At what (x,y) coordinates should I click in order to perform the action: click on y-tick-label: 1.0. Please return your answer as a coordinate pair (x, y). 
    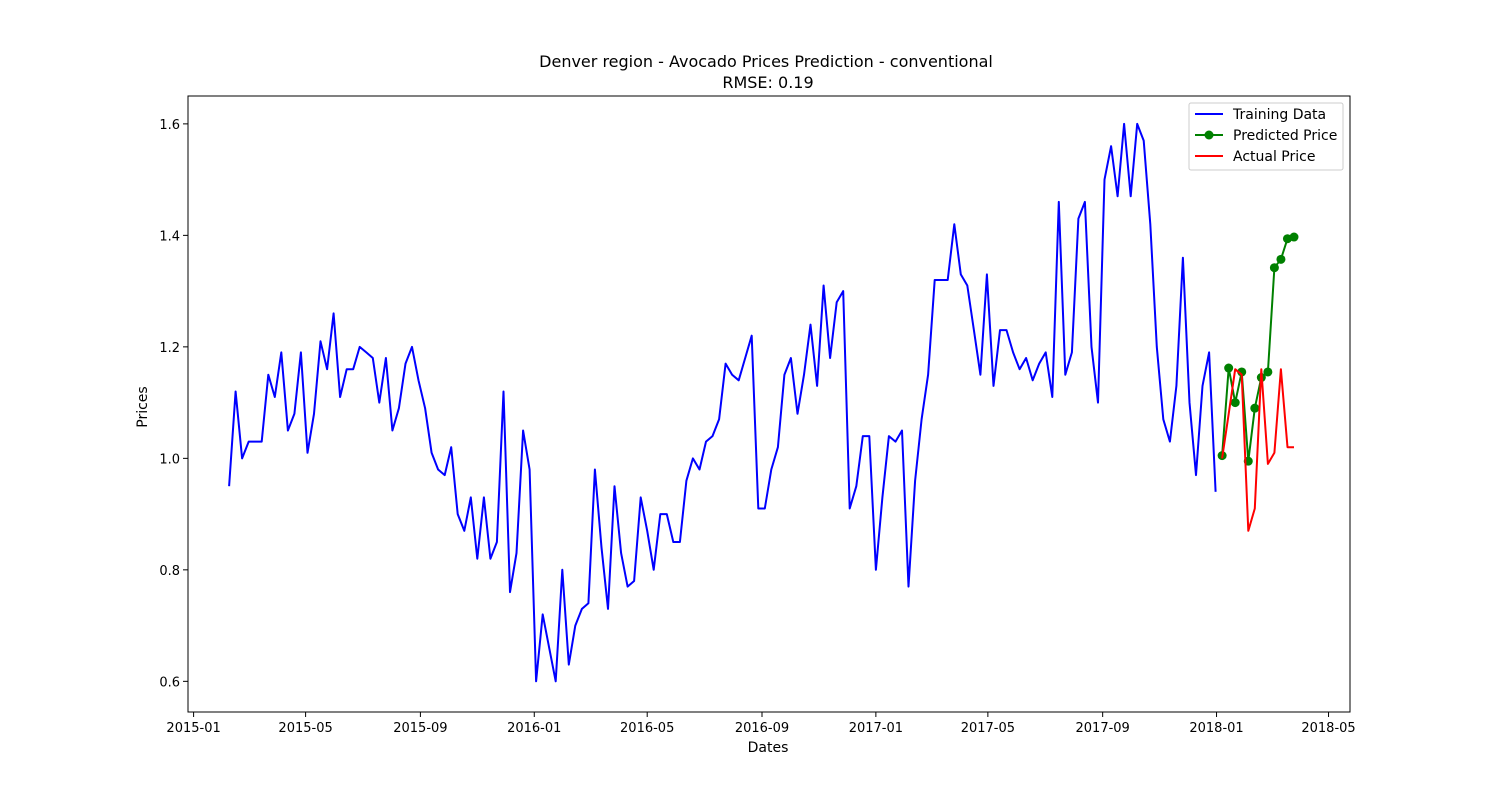
    Looking at the image, I should click on (169, 459).